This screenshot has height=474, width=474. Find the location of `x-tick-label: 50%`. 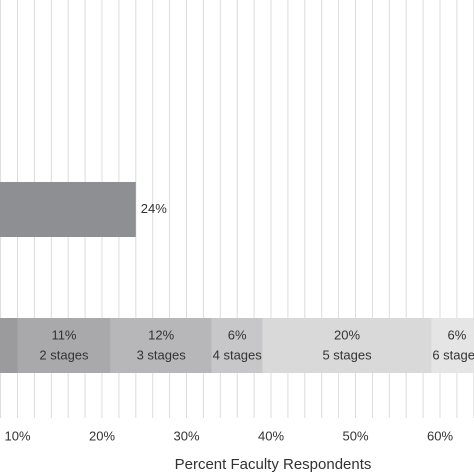

x-tick-label: 50% is located at coordinates (355, 435).